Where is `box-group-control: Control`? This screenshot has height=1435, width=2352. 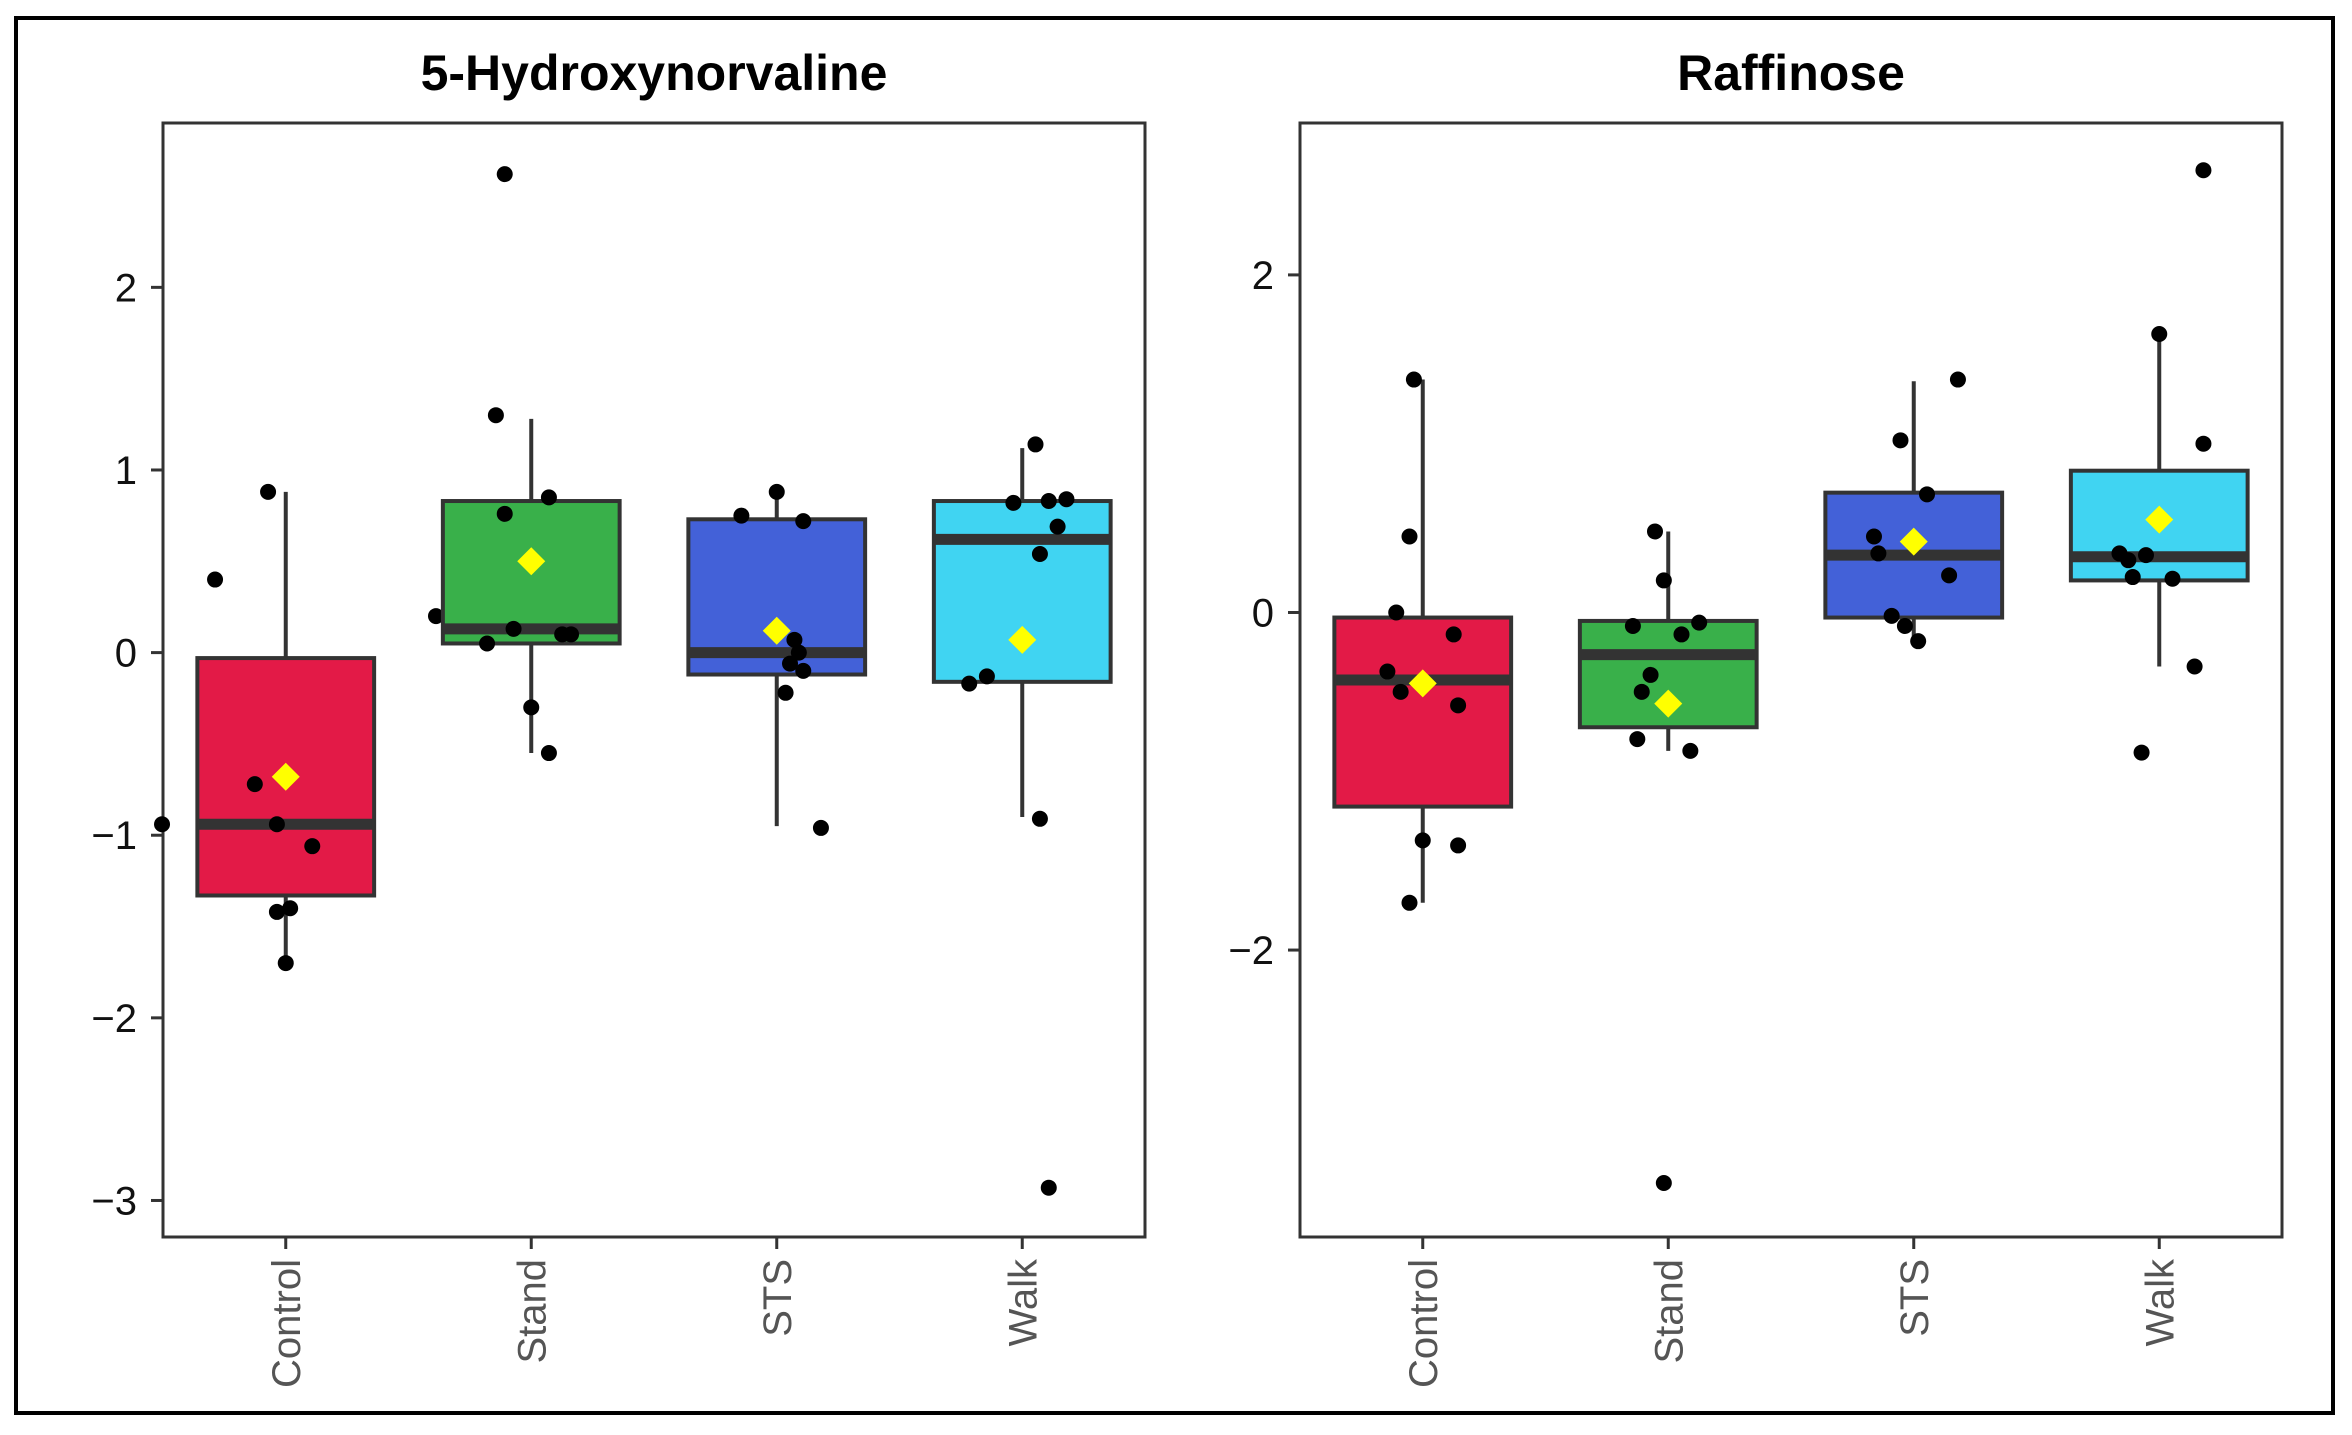 box-group-control: Control is located at coordinates (1423, 879).